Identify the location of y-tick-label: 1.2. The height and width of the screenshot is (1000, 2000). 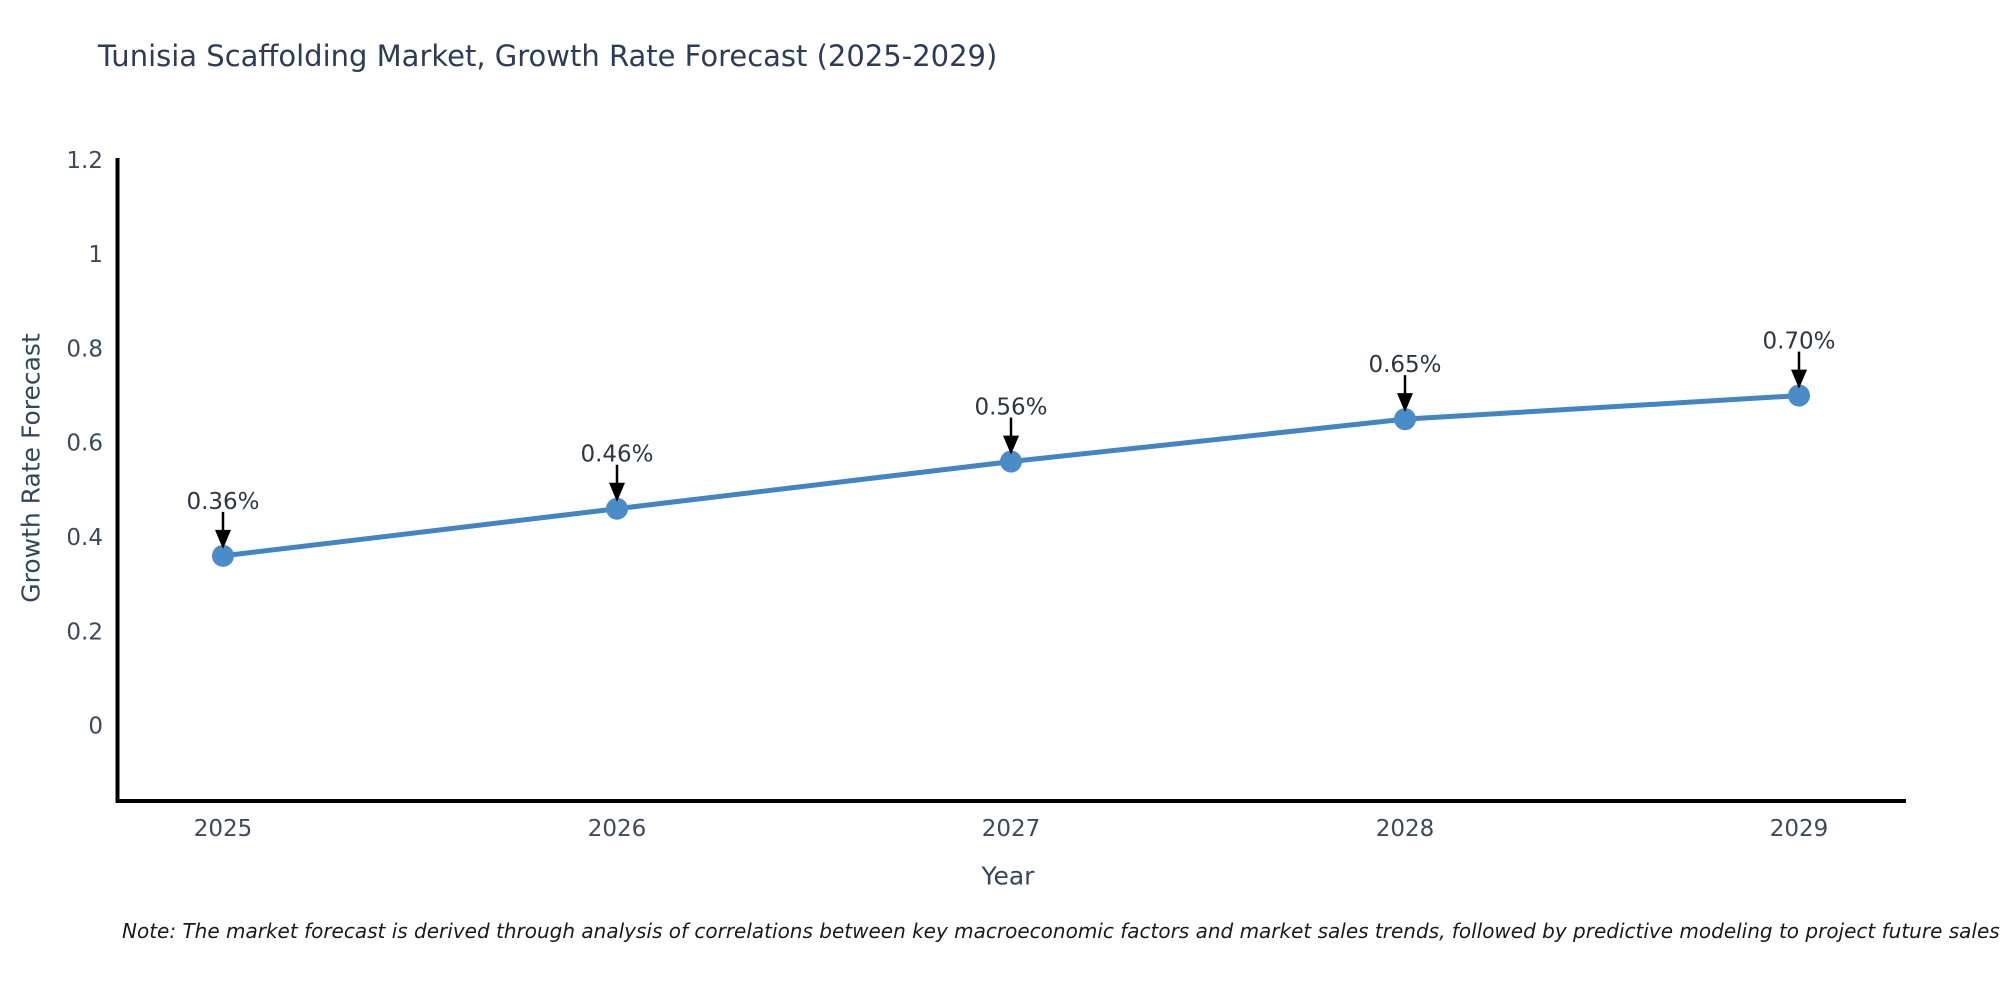
(84, 161).